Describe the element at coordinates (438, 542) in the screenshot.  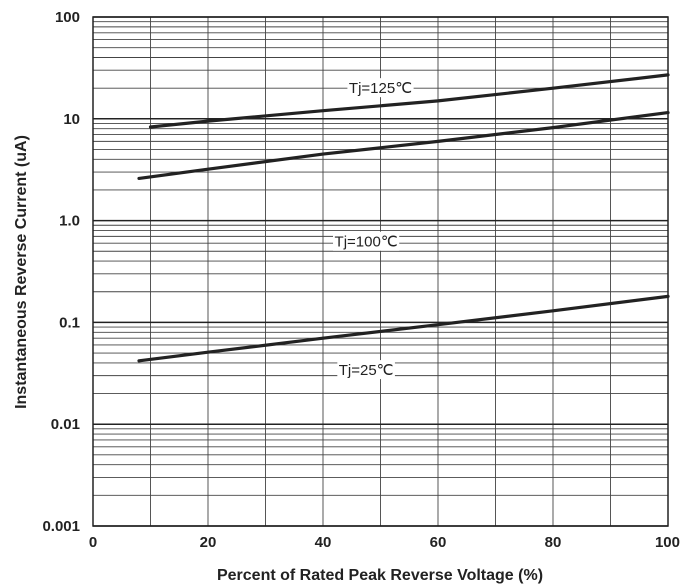
I see `x-tick-label: 60` at that location.